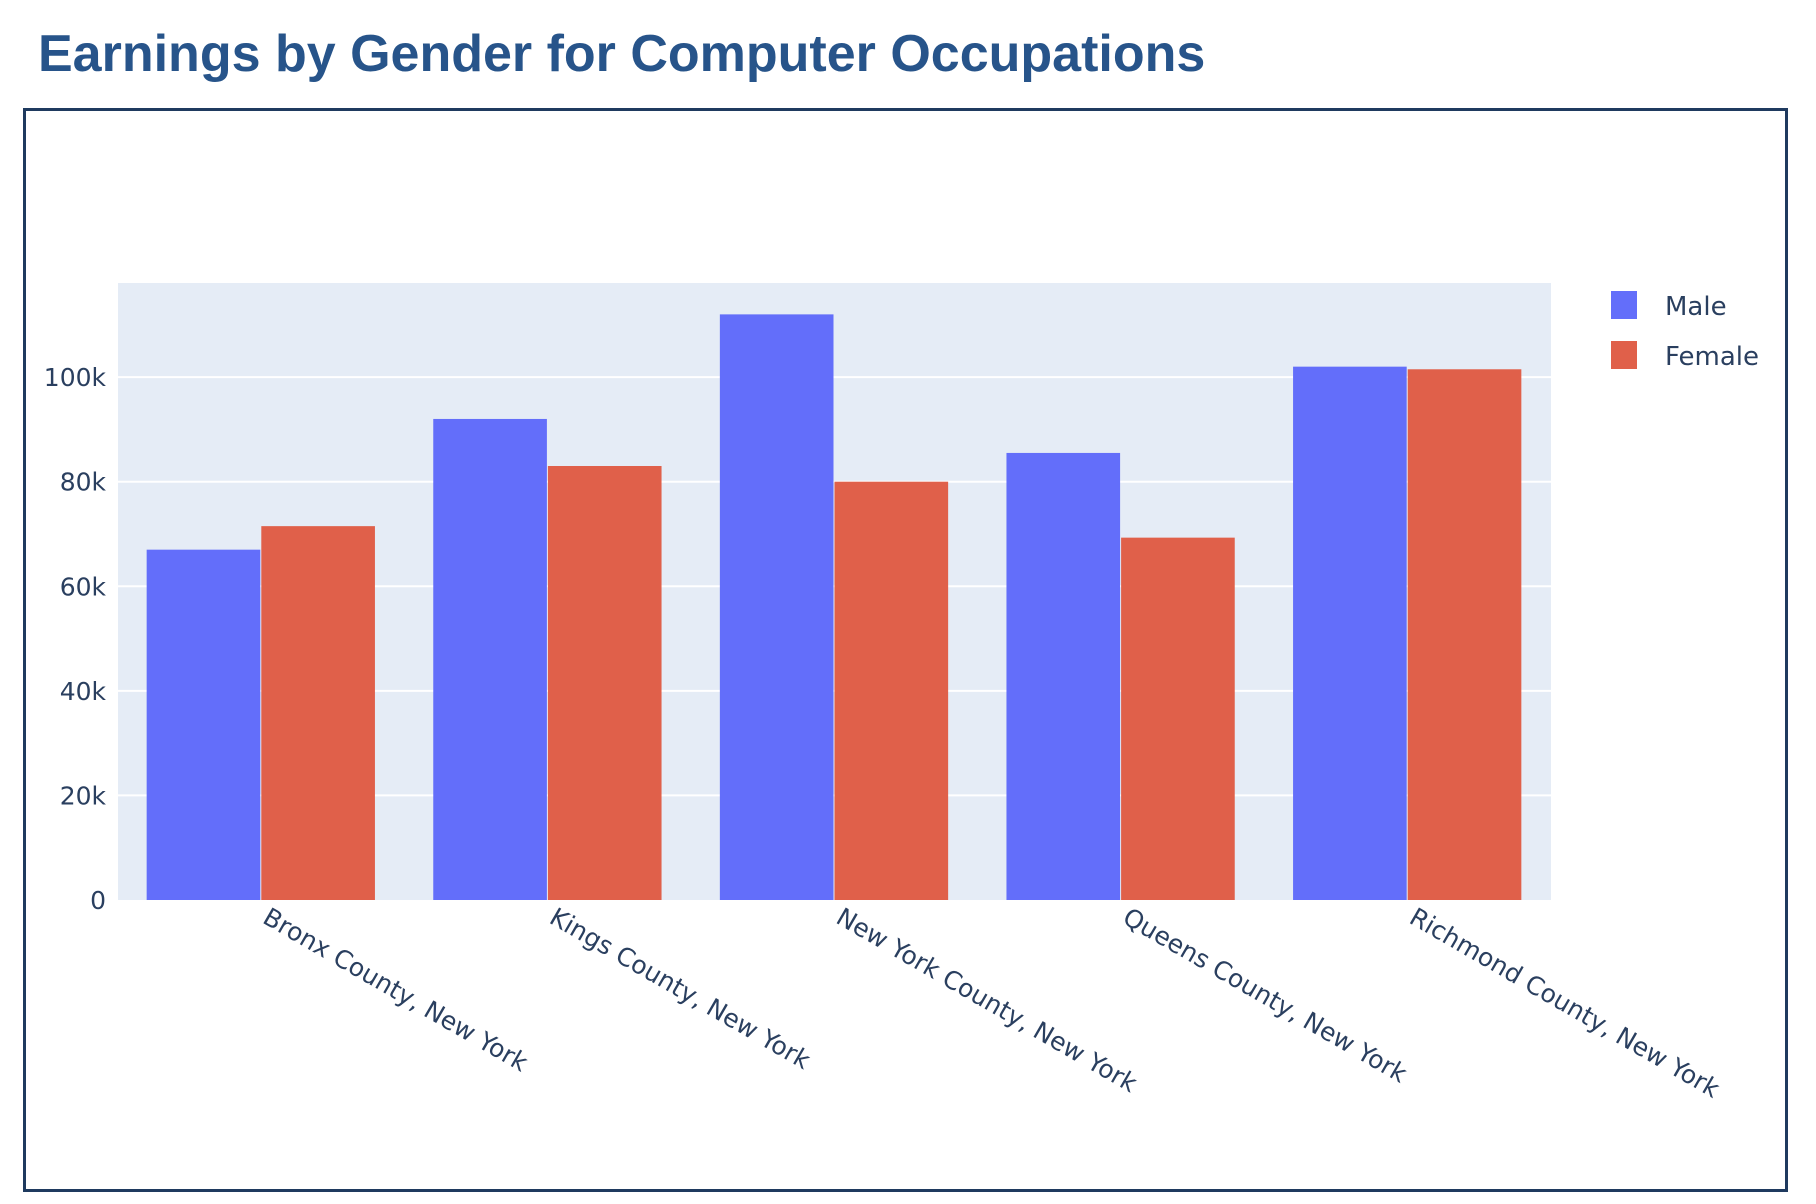  I want to click on legend-label-female: Female, so click(1712, 357).